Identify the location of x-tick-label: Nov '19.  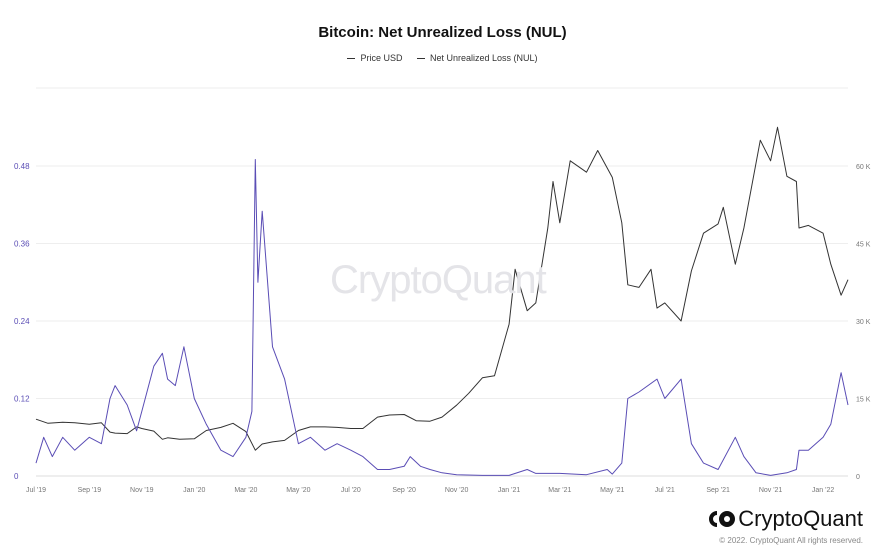
(142, 490).